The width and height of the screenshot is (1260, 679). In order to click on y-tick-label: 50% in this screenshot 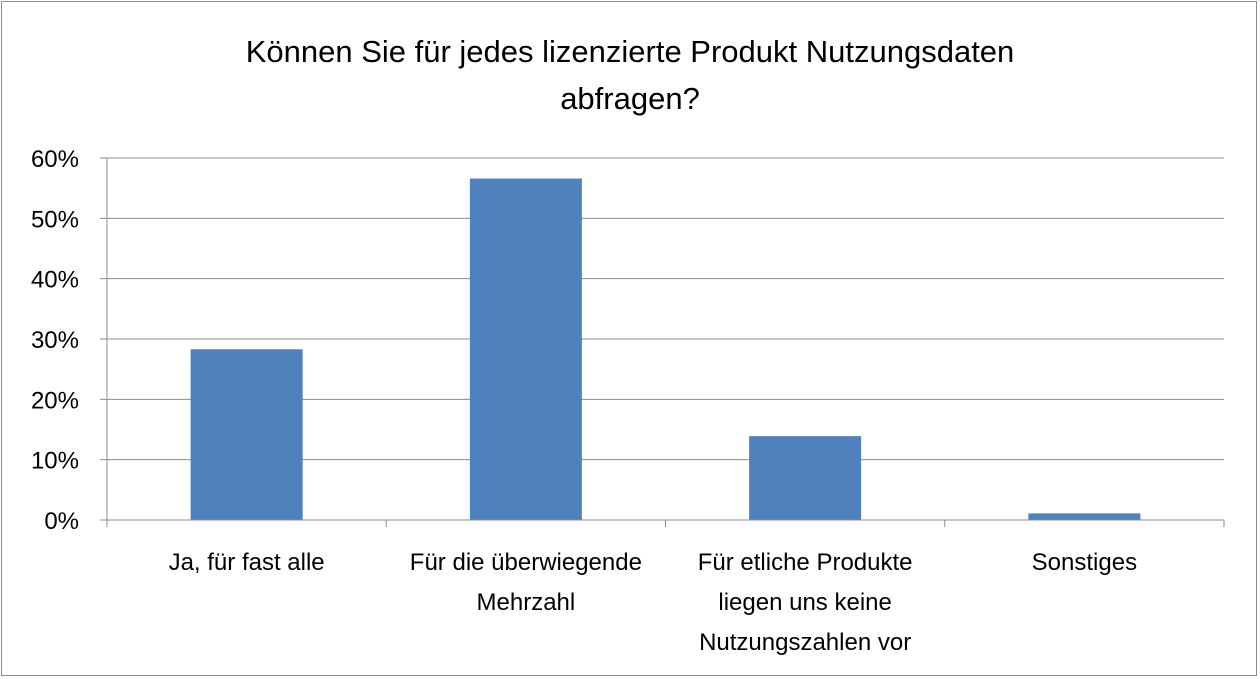, I will do `click(55, 219)`.